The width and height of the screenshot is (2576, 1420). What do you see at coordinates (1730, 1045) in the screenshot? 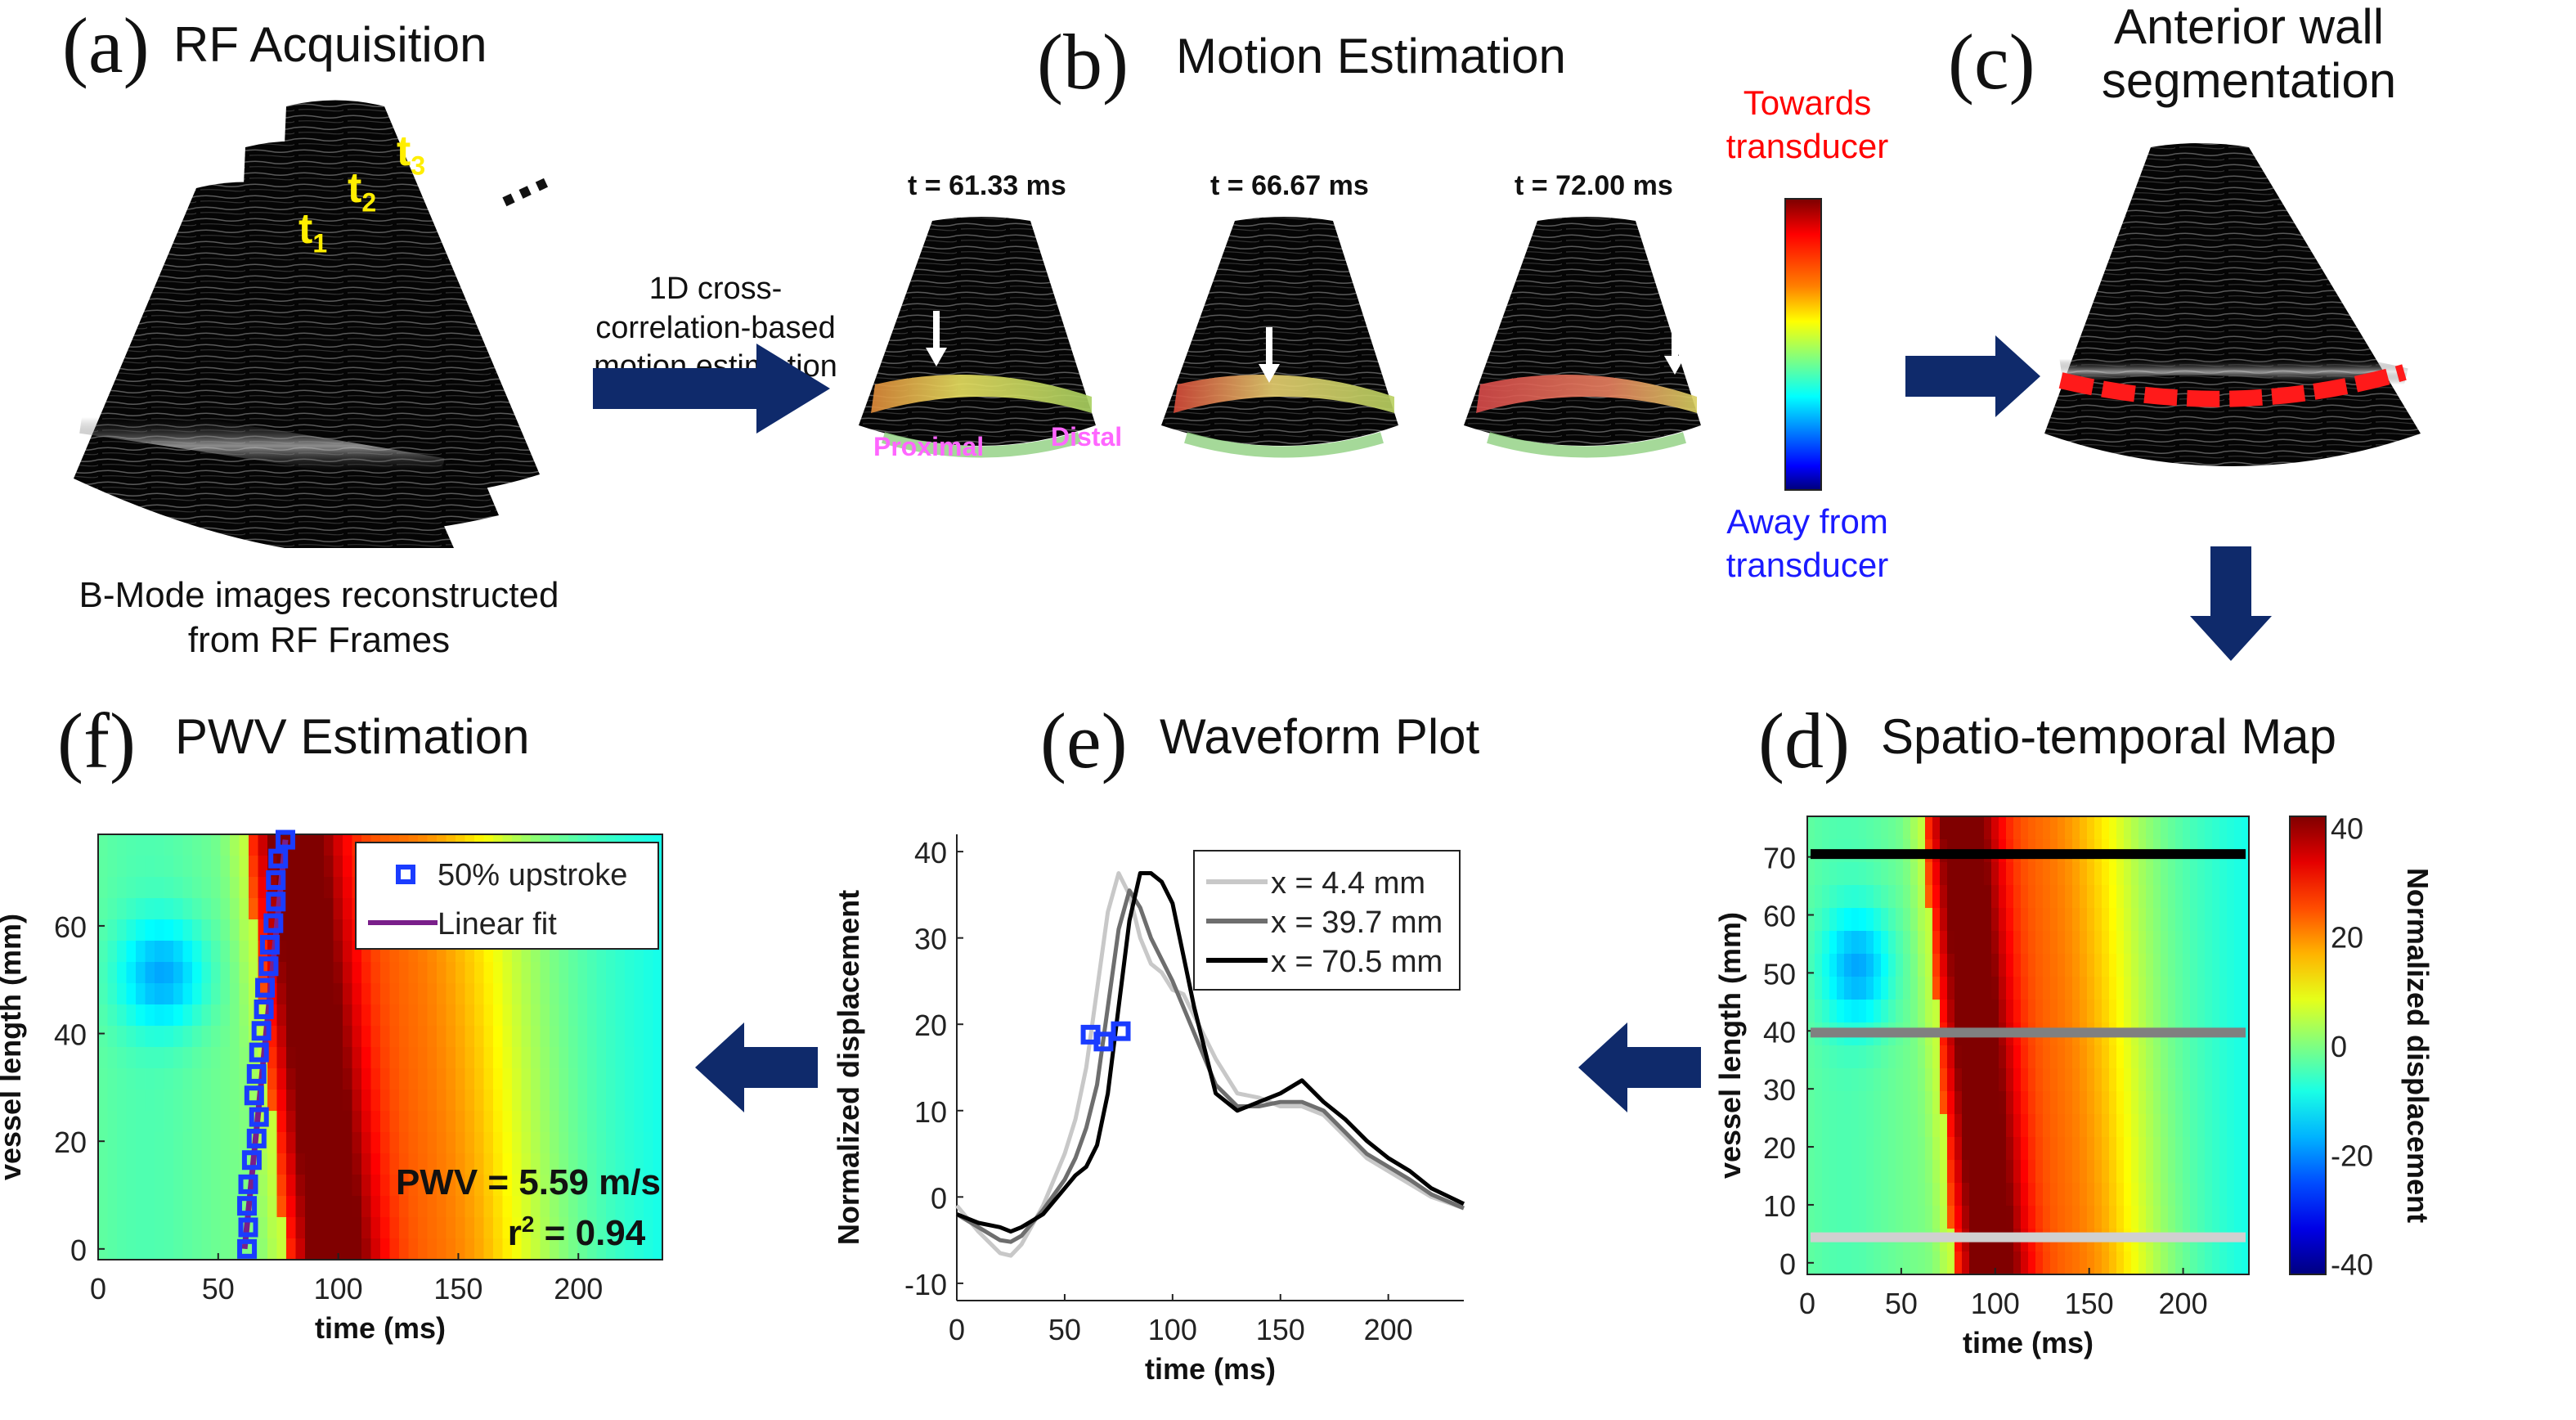
I see `y-axis-label: vessel length (mm)` at bounding box center [1730, 1045].